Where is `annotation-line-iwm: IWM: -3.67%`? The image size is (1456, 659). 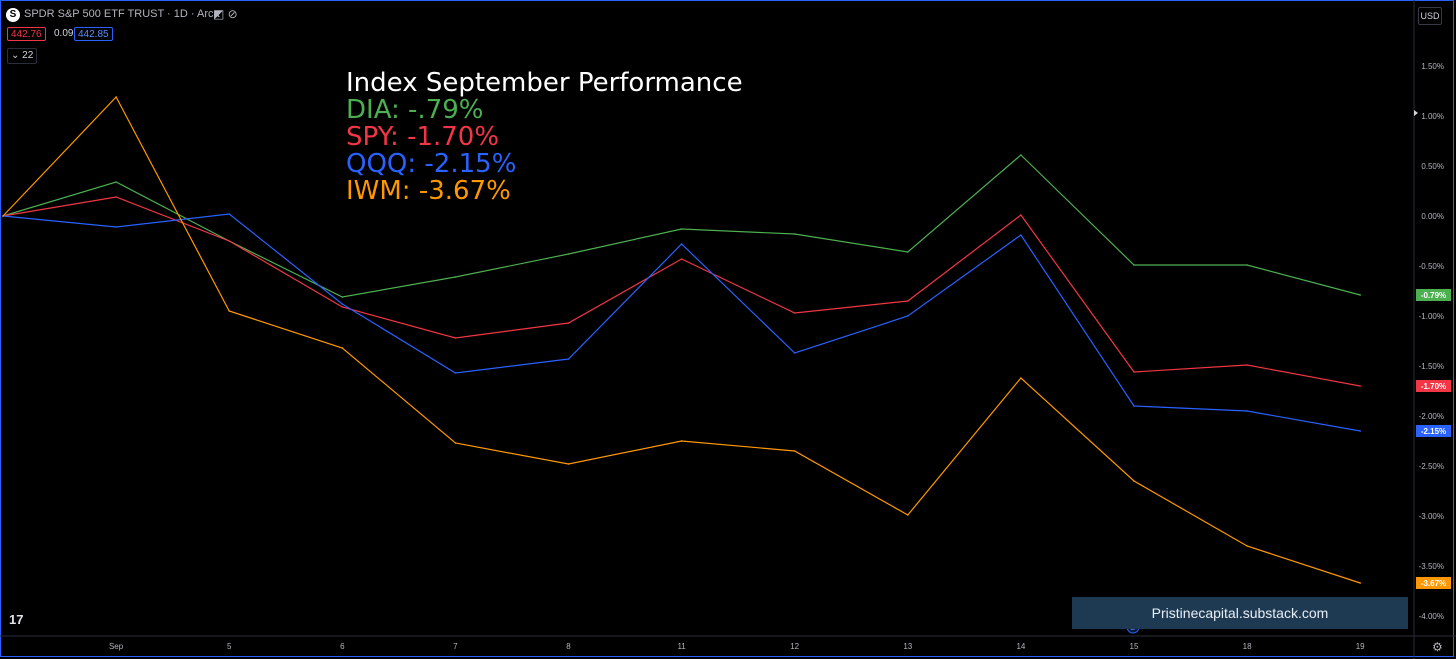
annotation-line-iwm: IWM: -3.67% is located at coordinates (428, 191).